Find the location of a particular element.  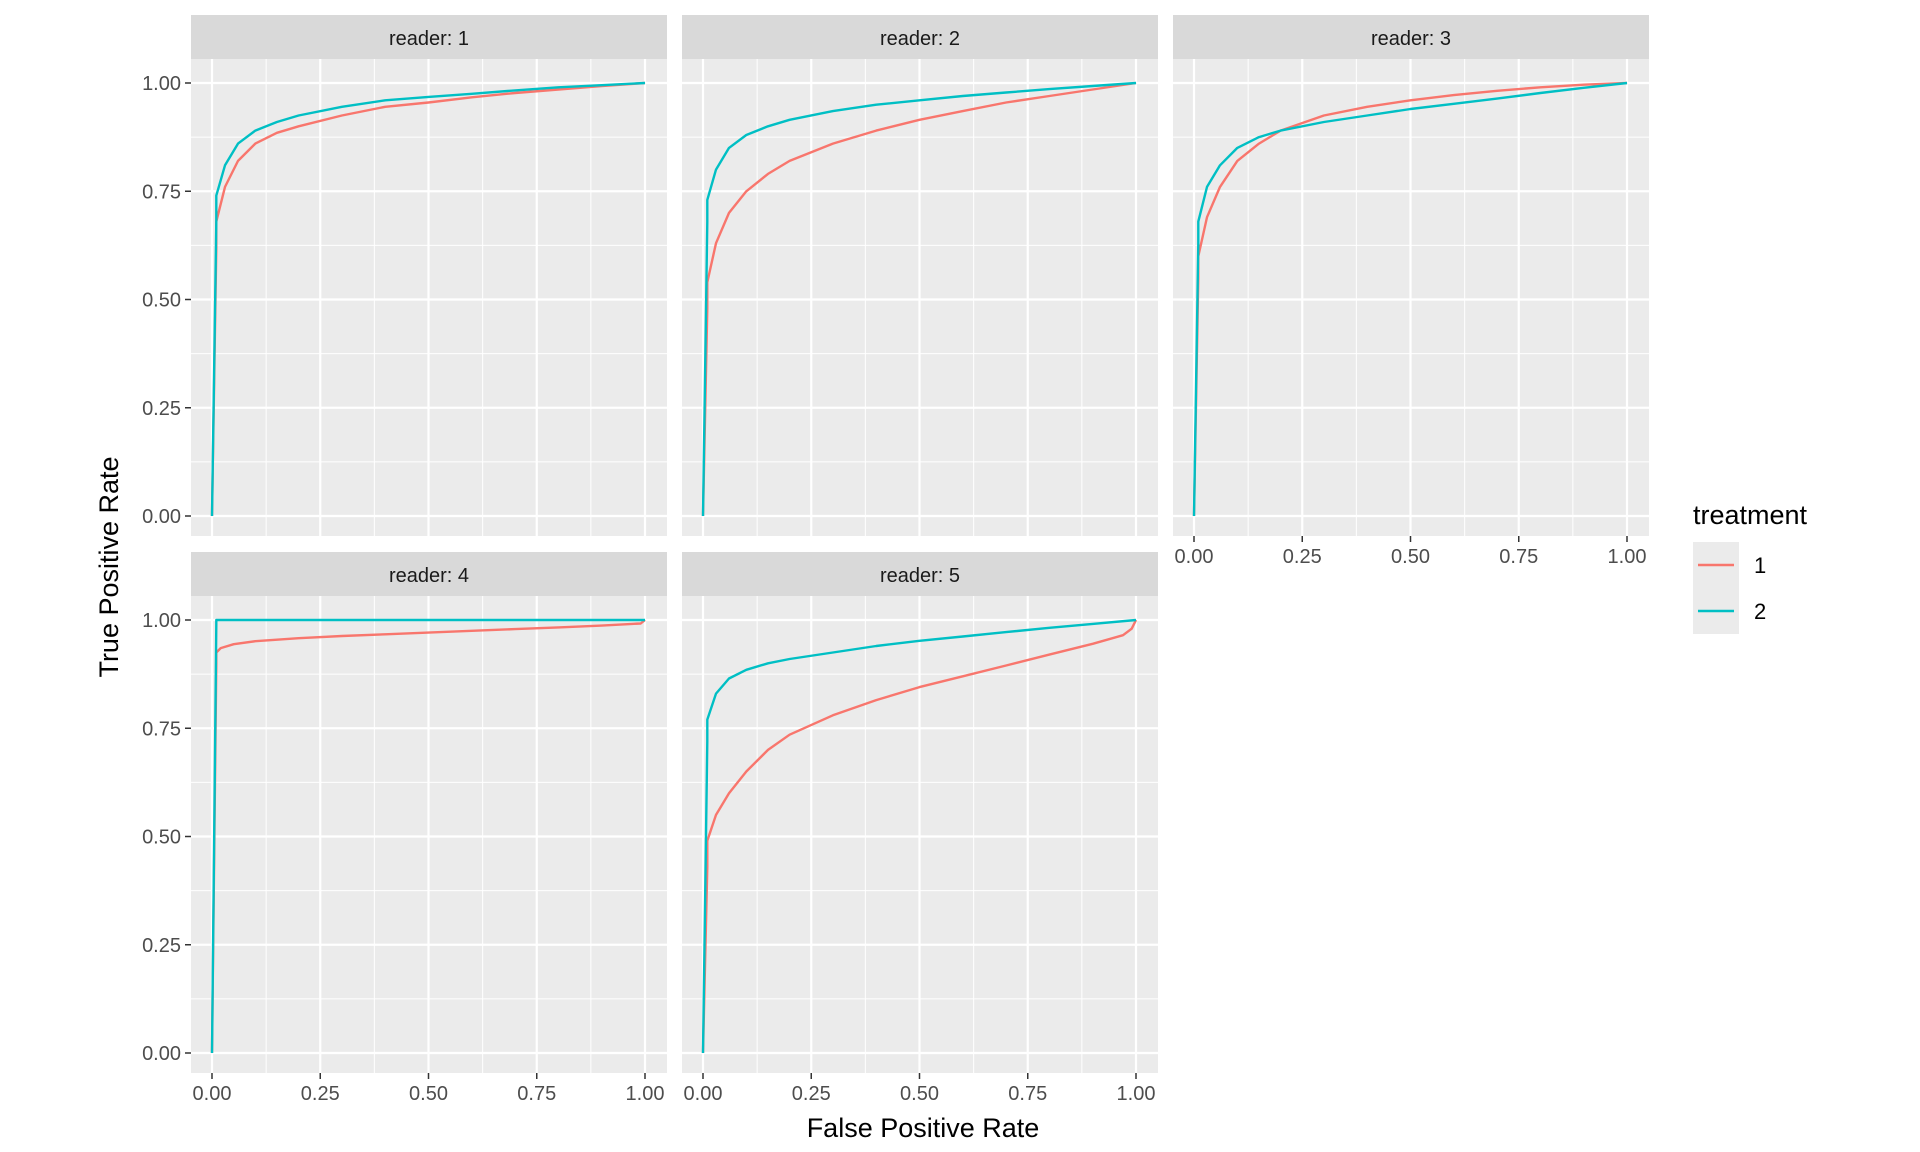

strip-label: reader: 1 is located at coordinates (429, 39).